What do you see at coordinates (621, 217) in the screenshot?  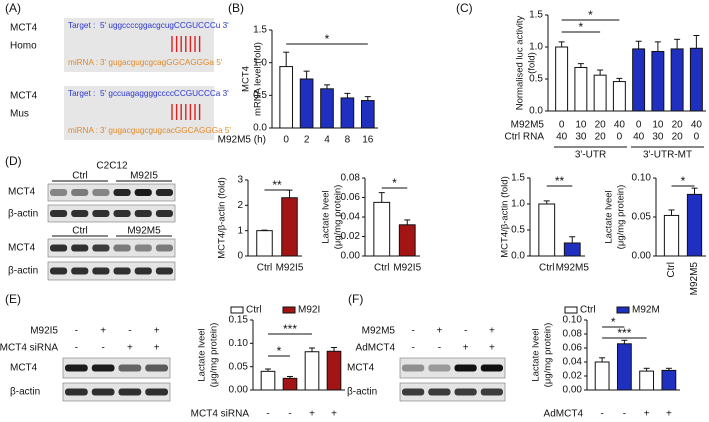 I see `y-axis-label: (μg/mg protein)` at bounding box center [621, 217].